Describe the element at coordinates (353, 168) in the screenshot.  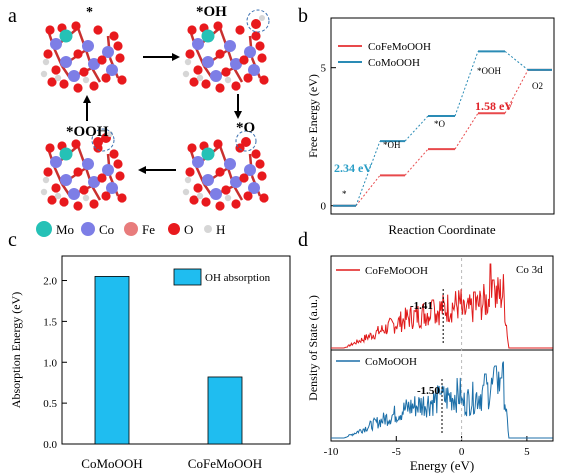
I see `annotation-2-34: 2.34 eV` at that location.